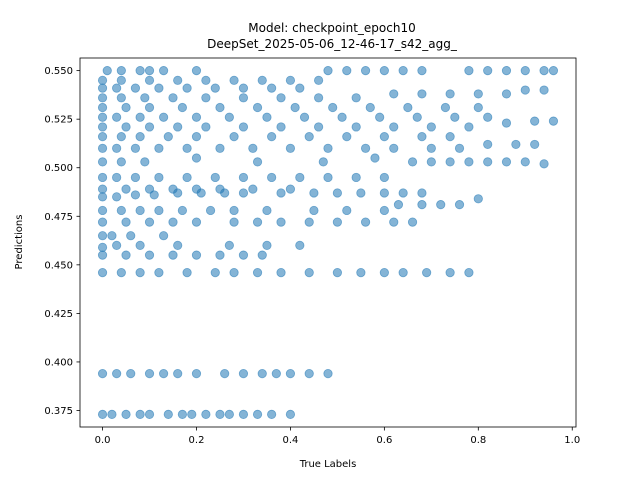 The width and height of the screenshot is (640, 480). I want to click on y-tick-label: 0.375, so click(58, 411).